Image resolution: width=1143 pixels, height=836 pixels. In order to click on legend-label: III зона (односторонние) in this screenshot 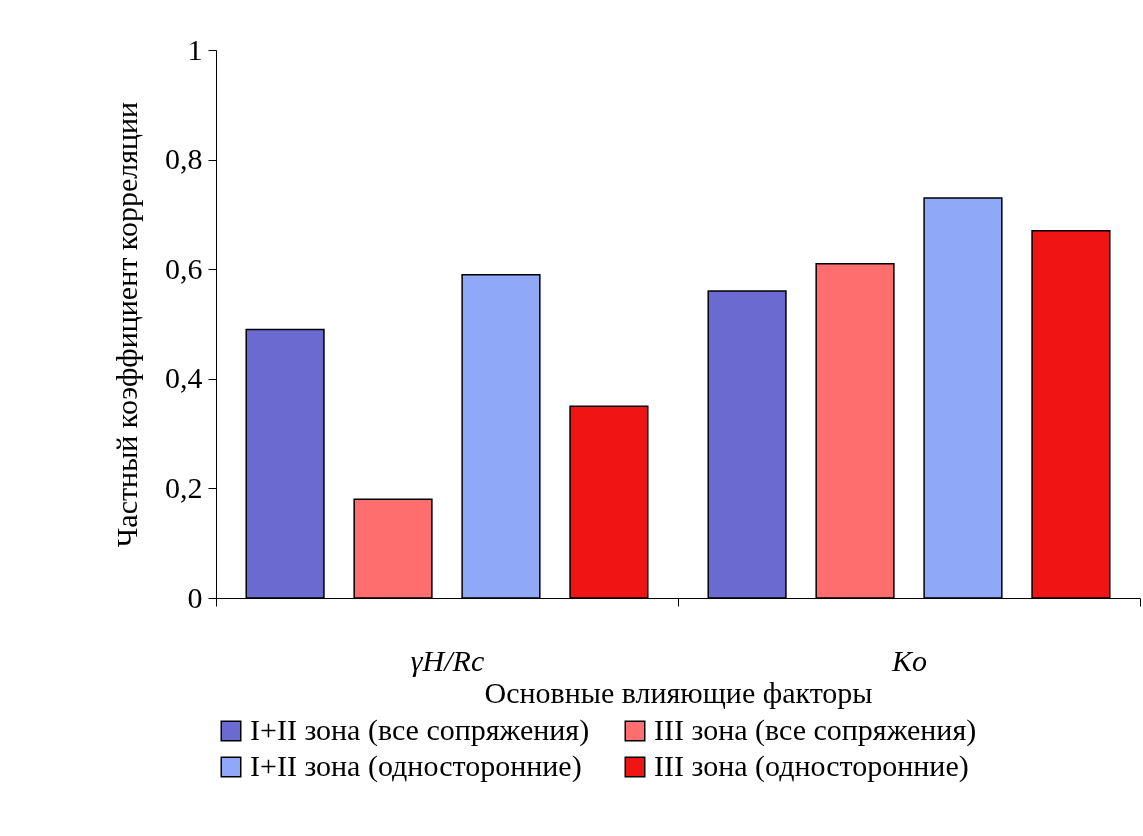, I will do `click(811, 766)`.